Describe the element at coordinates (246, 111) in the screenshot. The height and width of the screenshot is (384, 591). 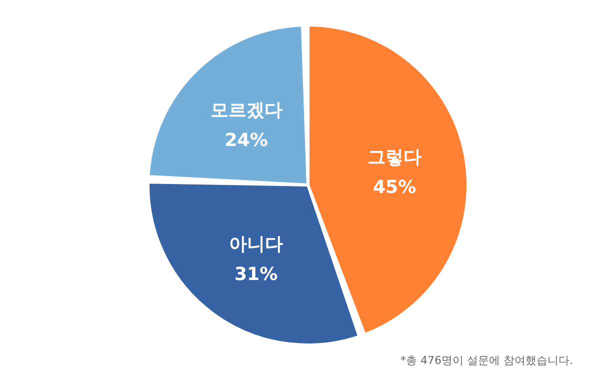
I see `slice-label: 모르겠다` at that location.